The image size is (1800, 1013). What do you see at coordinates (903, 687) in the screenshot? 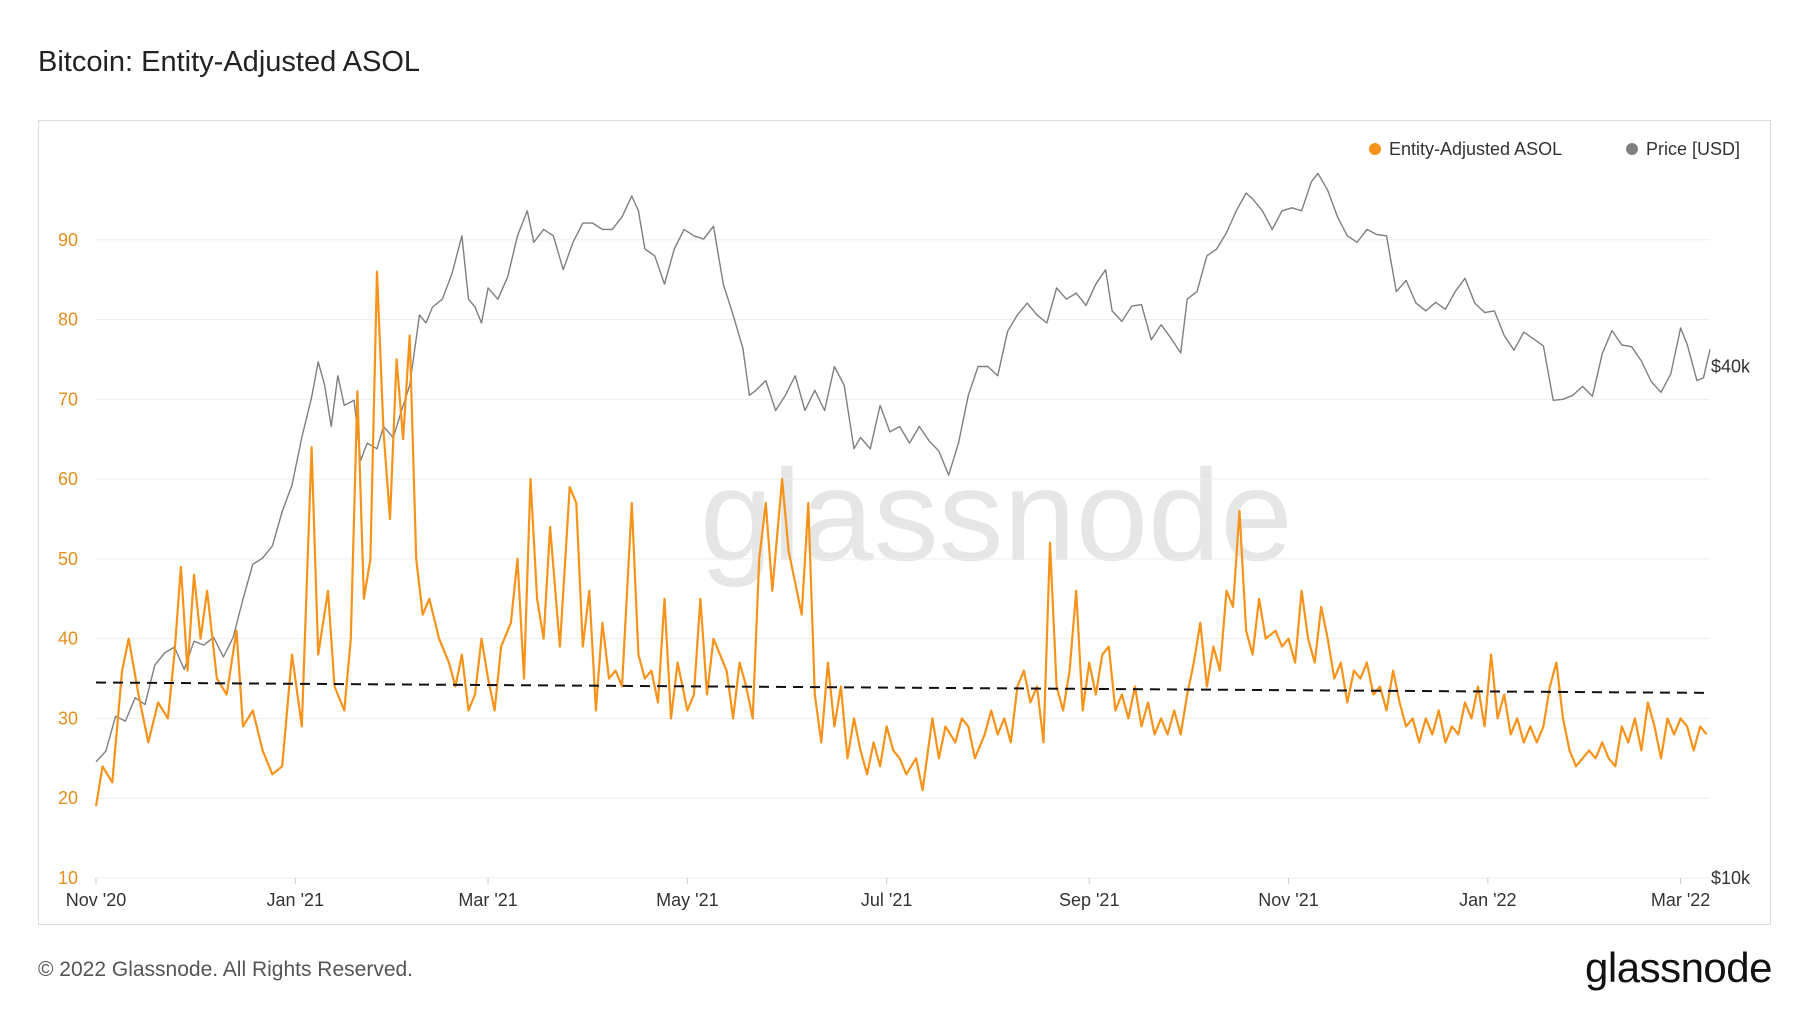
I see `trend-line` at bounding box center [903, 687].